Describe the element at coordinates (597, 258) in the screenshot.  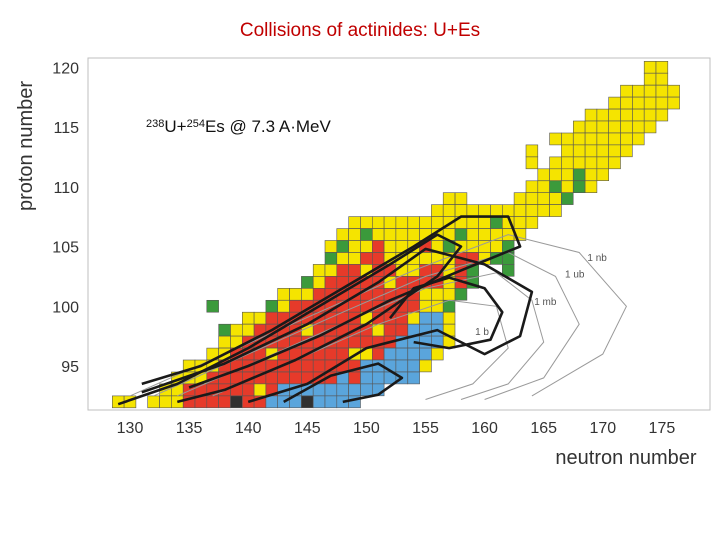
I see `contour-label: 1 nb` at that location.